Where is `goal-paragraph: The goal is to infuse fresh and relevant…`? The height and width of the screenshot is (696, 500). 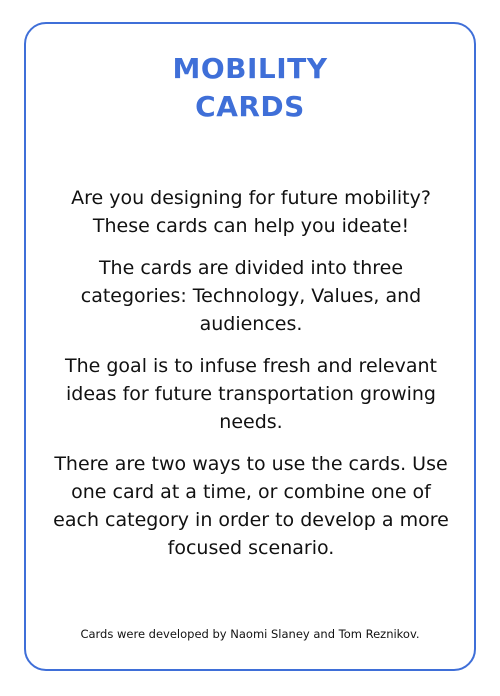 goal-paragraph: The goal is to infuse fresh and relevant… is located at coordinates (250, 394).